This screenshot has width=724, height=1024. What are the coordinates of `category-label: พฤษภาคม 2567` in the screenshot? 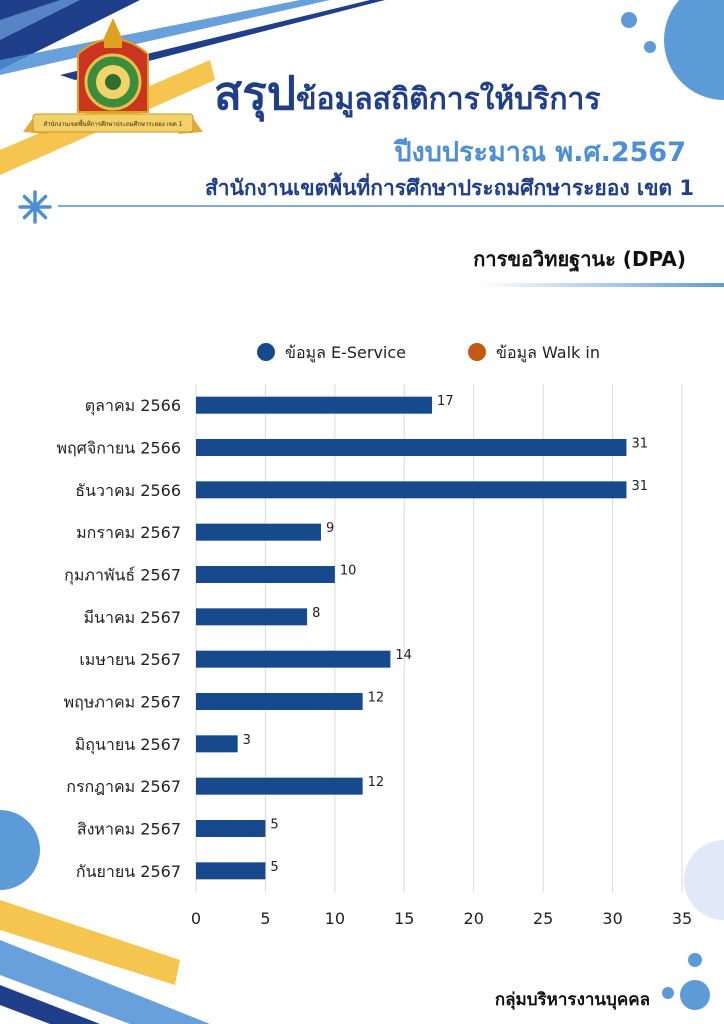 It's located at (122, 702).